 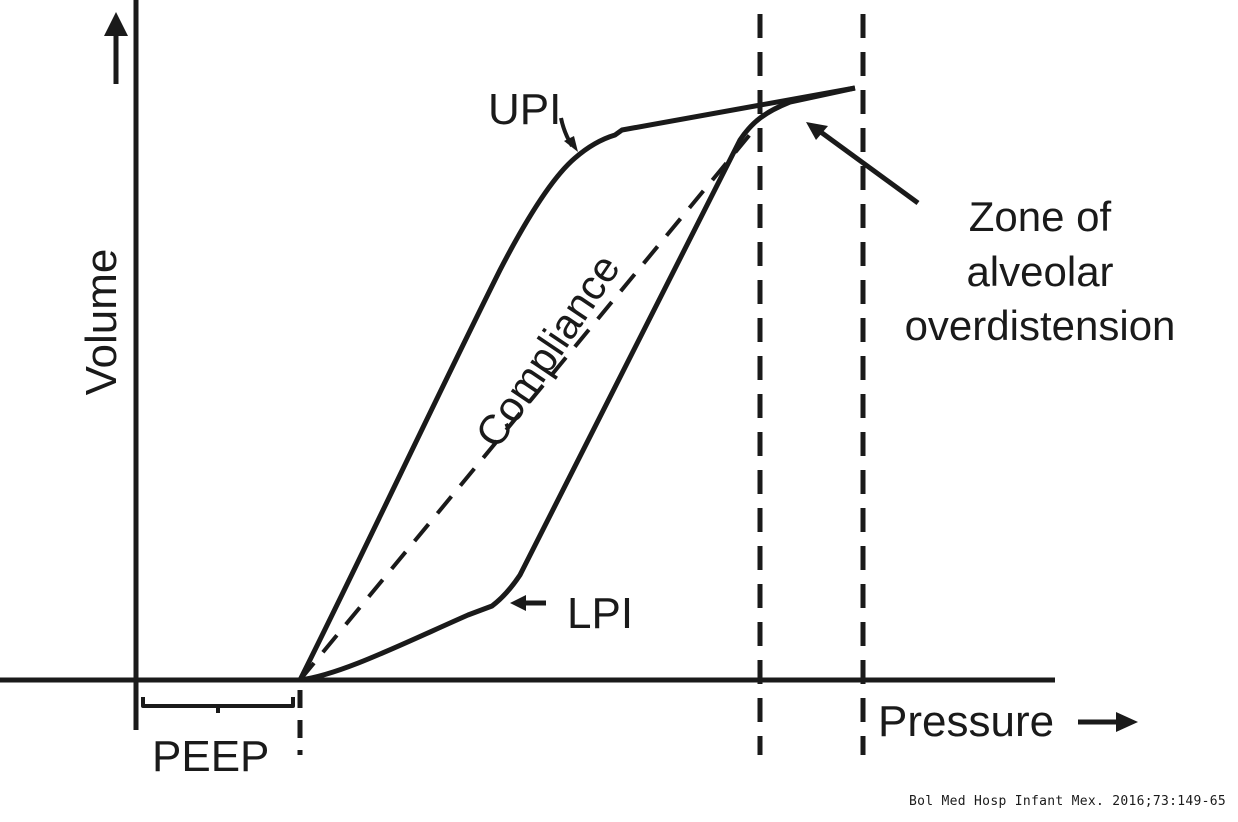 I want to click on zone-label-line-1: Zone of, so click(x=1040, y=216).